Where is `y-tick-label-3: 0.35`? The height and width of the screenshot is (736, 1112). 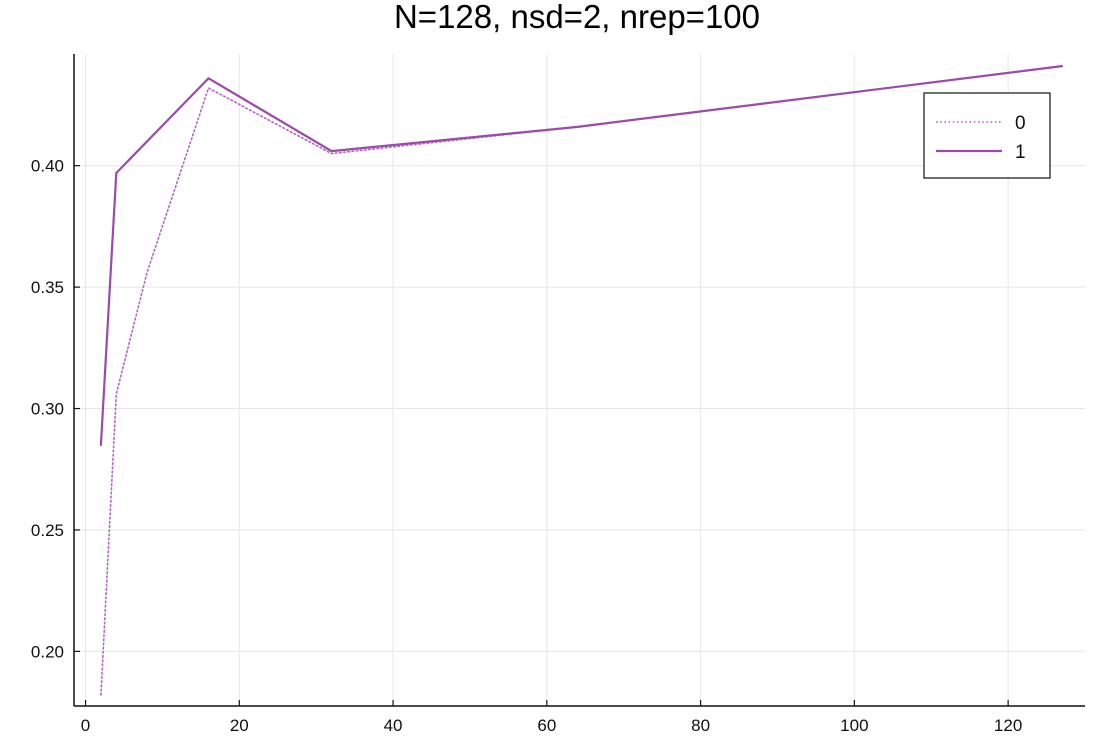
y-tick-label-3: 0.35 is located at coordinates (47, 287).